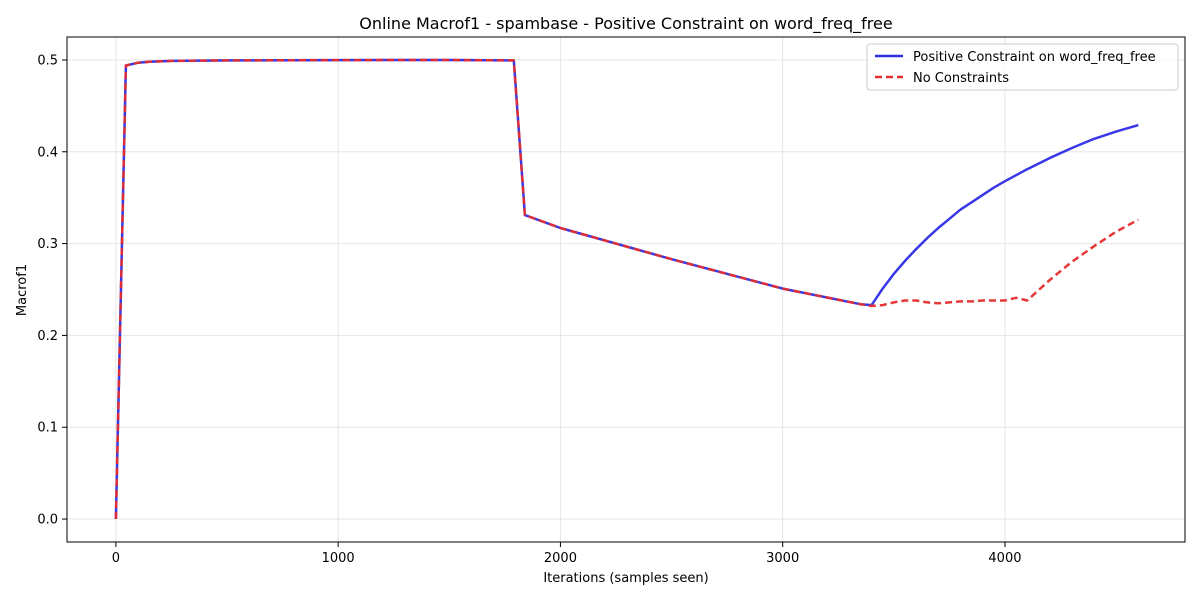 This screenshot has width=1200, height=600. What do you see at coordinates (560, 558) in the screenshot?
I see `x-tick-label: 2000` at bounding box center [560, 558].